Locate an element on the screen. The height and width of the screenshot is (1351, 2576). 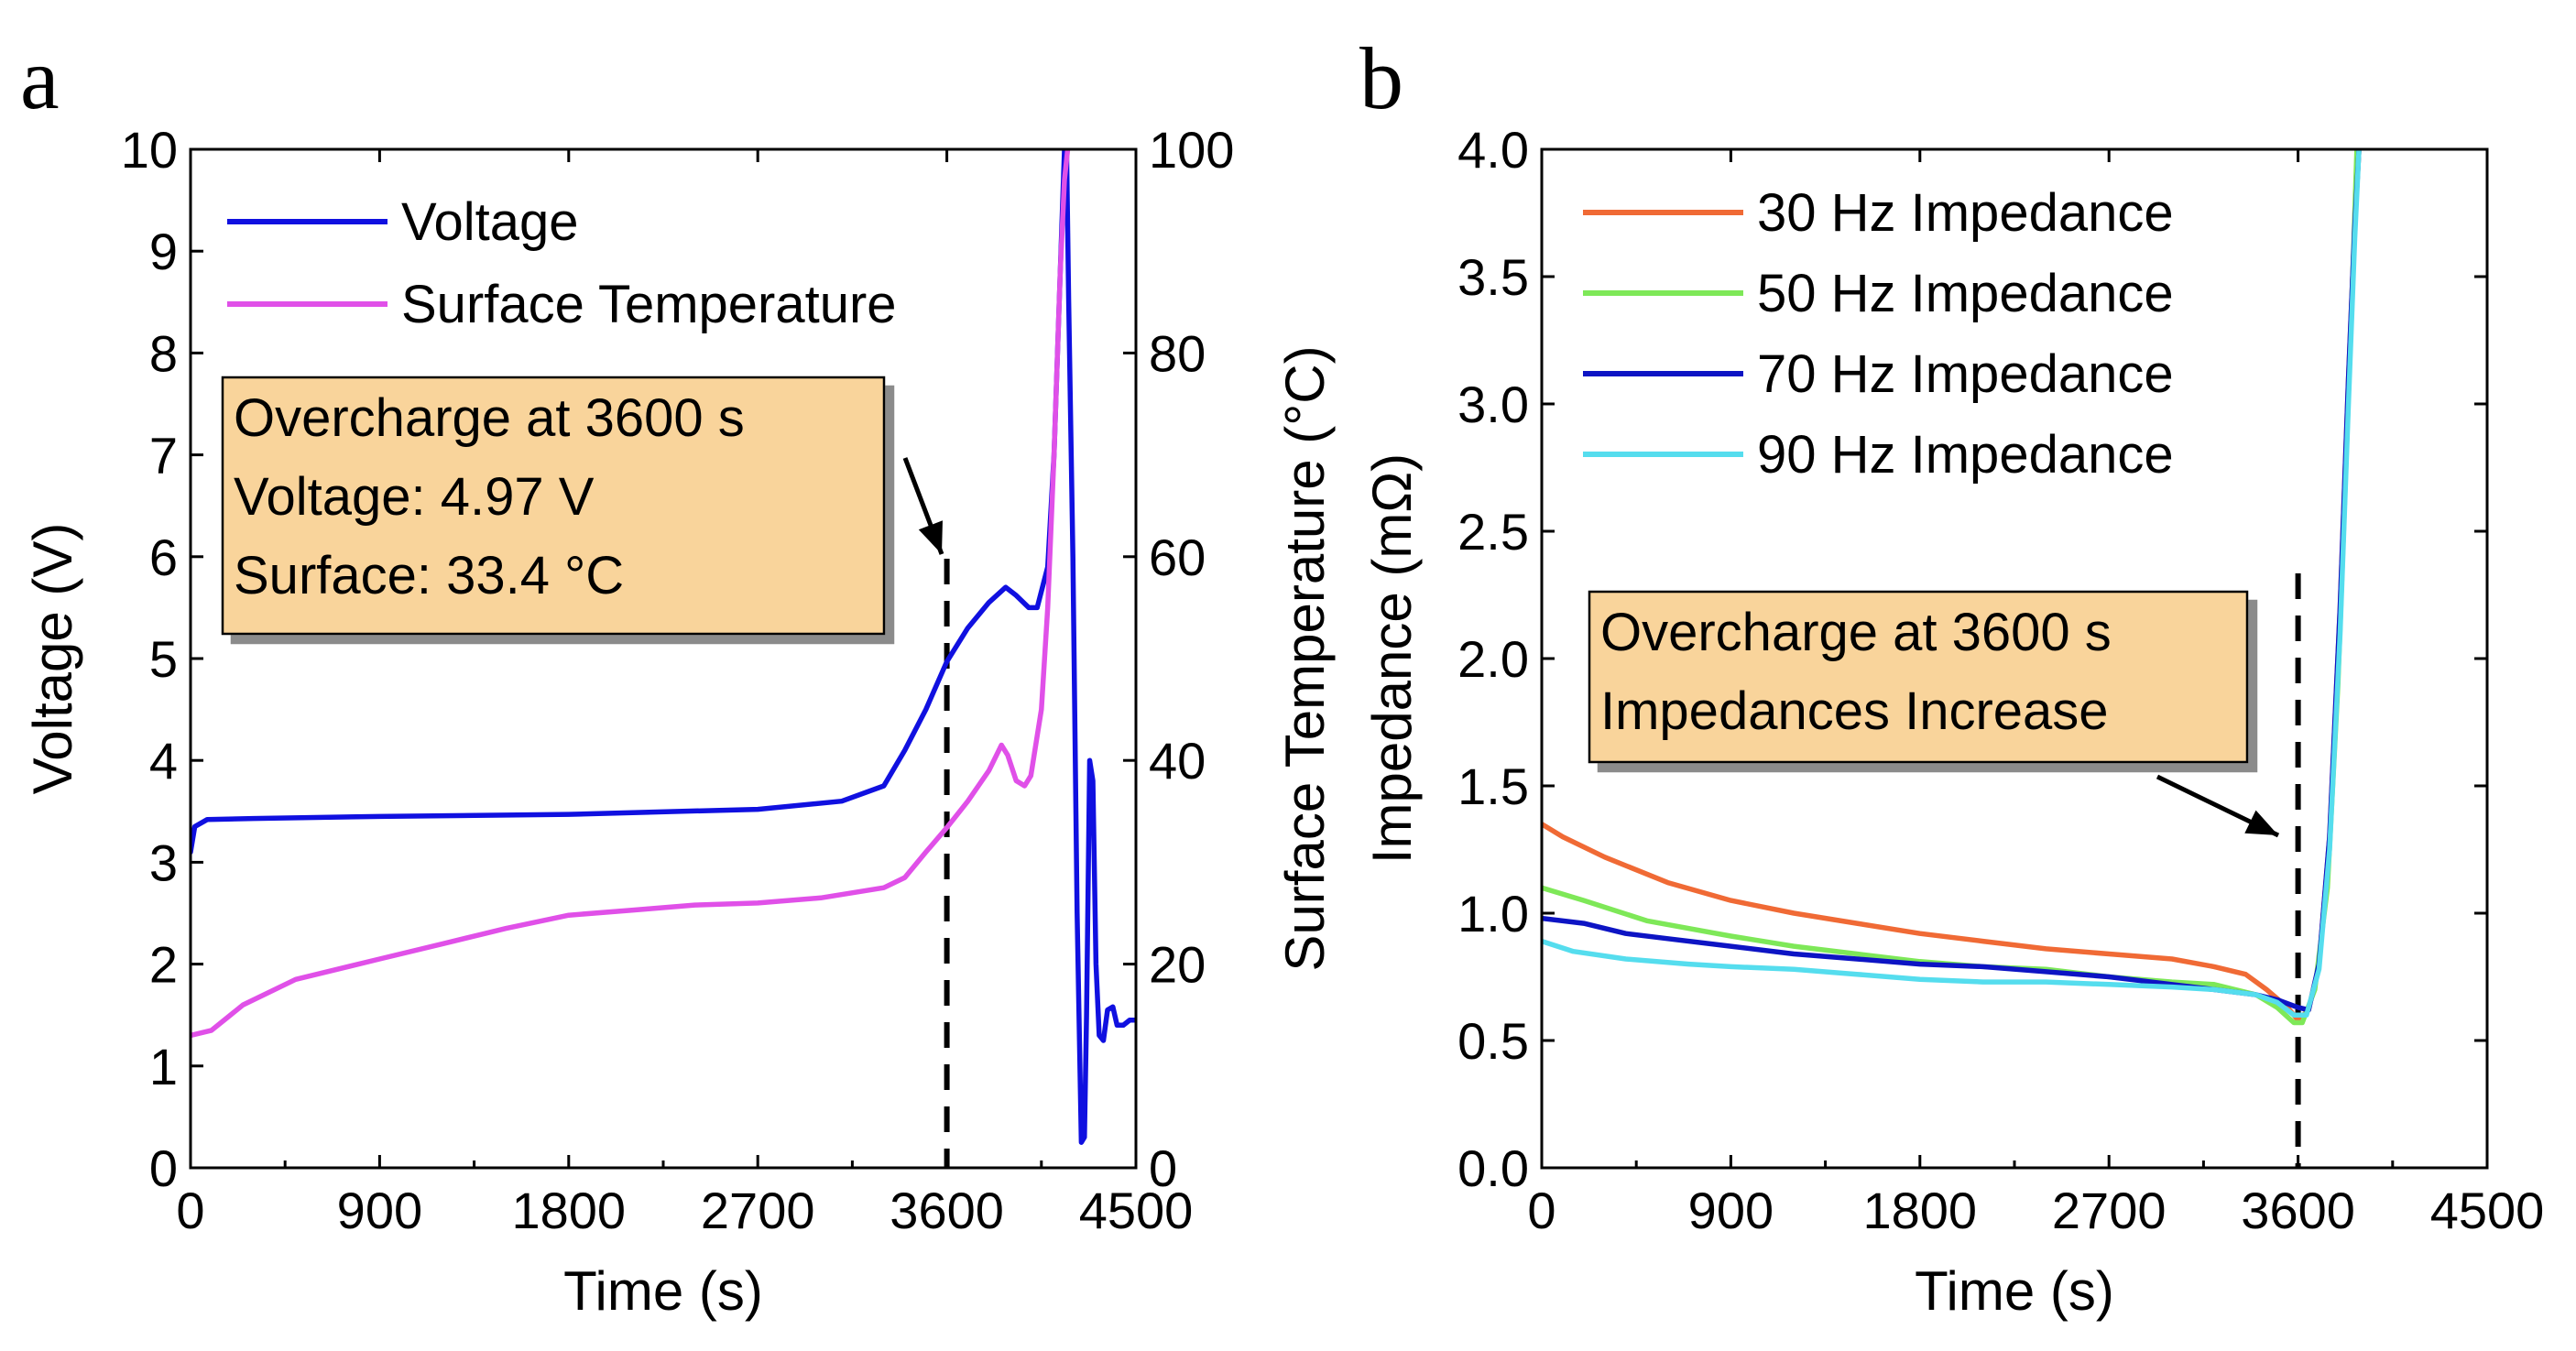
panel-b-y-tick-label: 3.0 is located at coordinates (1493, 404).